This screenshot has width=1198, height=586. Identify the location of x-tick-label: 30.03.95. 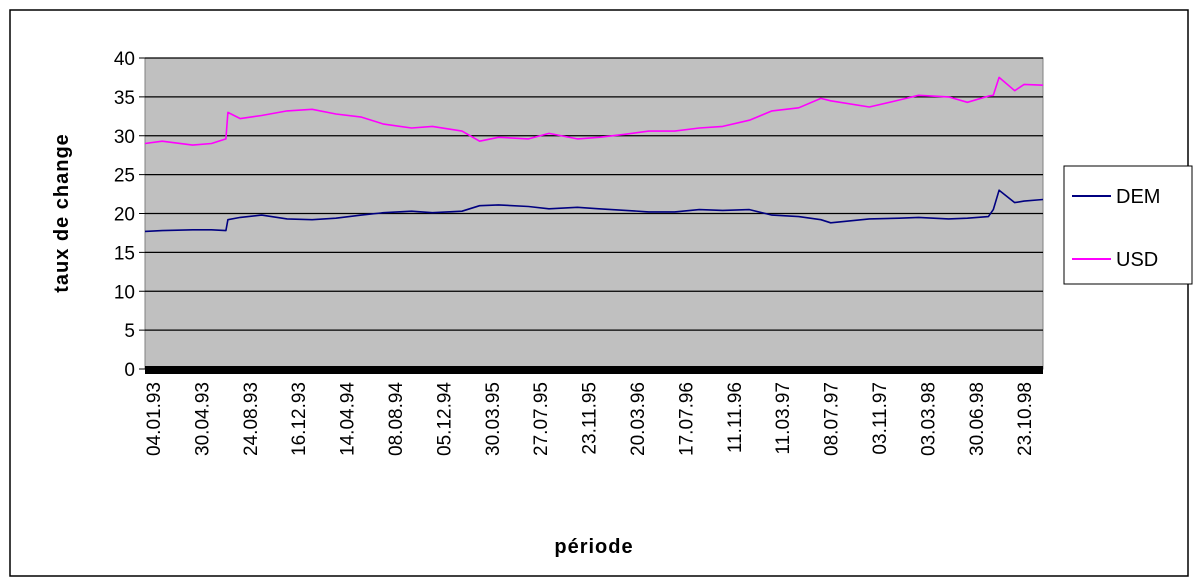
(493, 419).